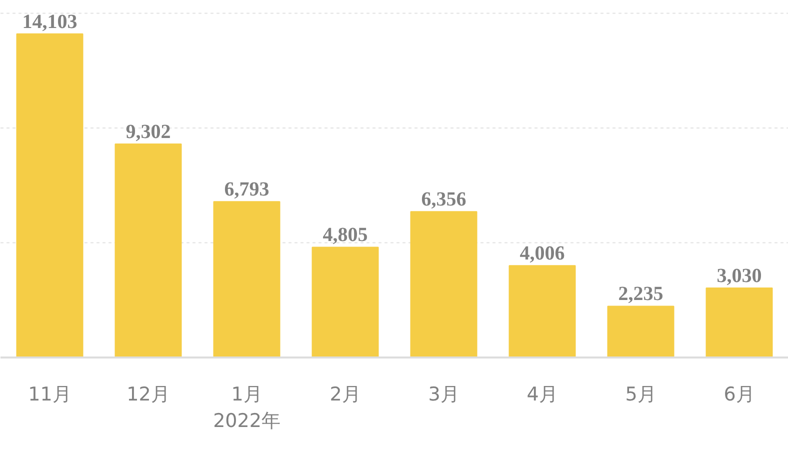 This screenshot has width=788, height=455. Describe the element at coordinates (247, 189) in the screenshot. I see `data-label: 6,793` at that location.